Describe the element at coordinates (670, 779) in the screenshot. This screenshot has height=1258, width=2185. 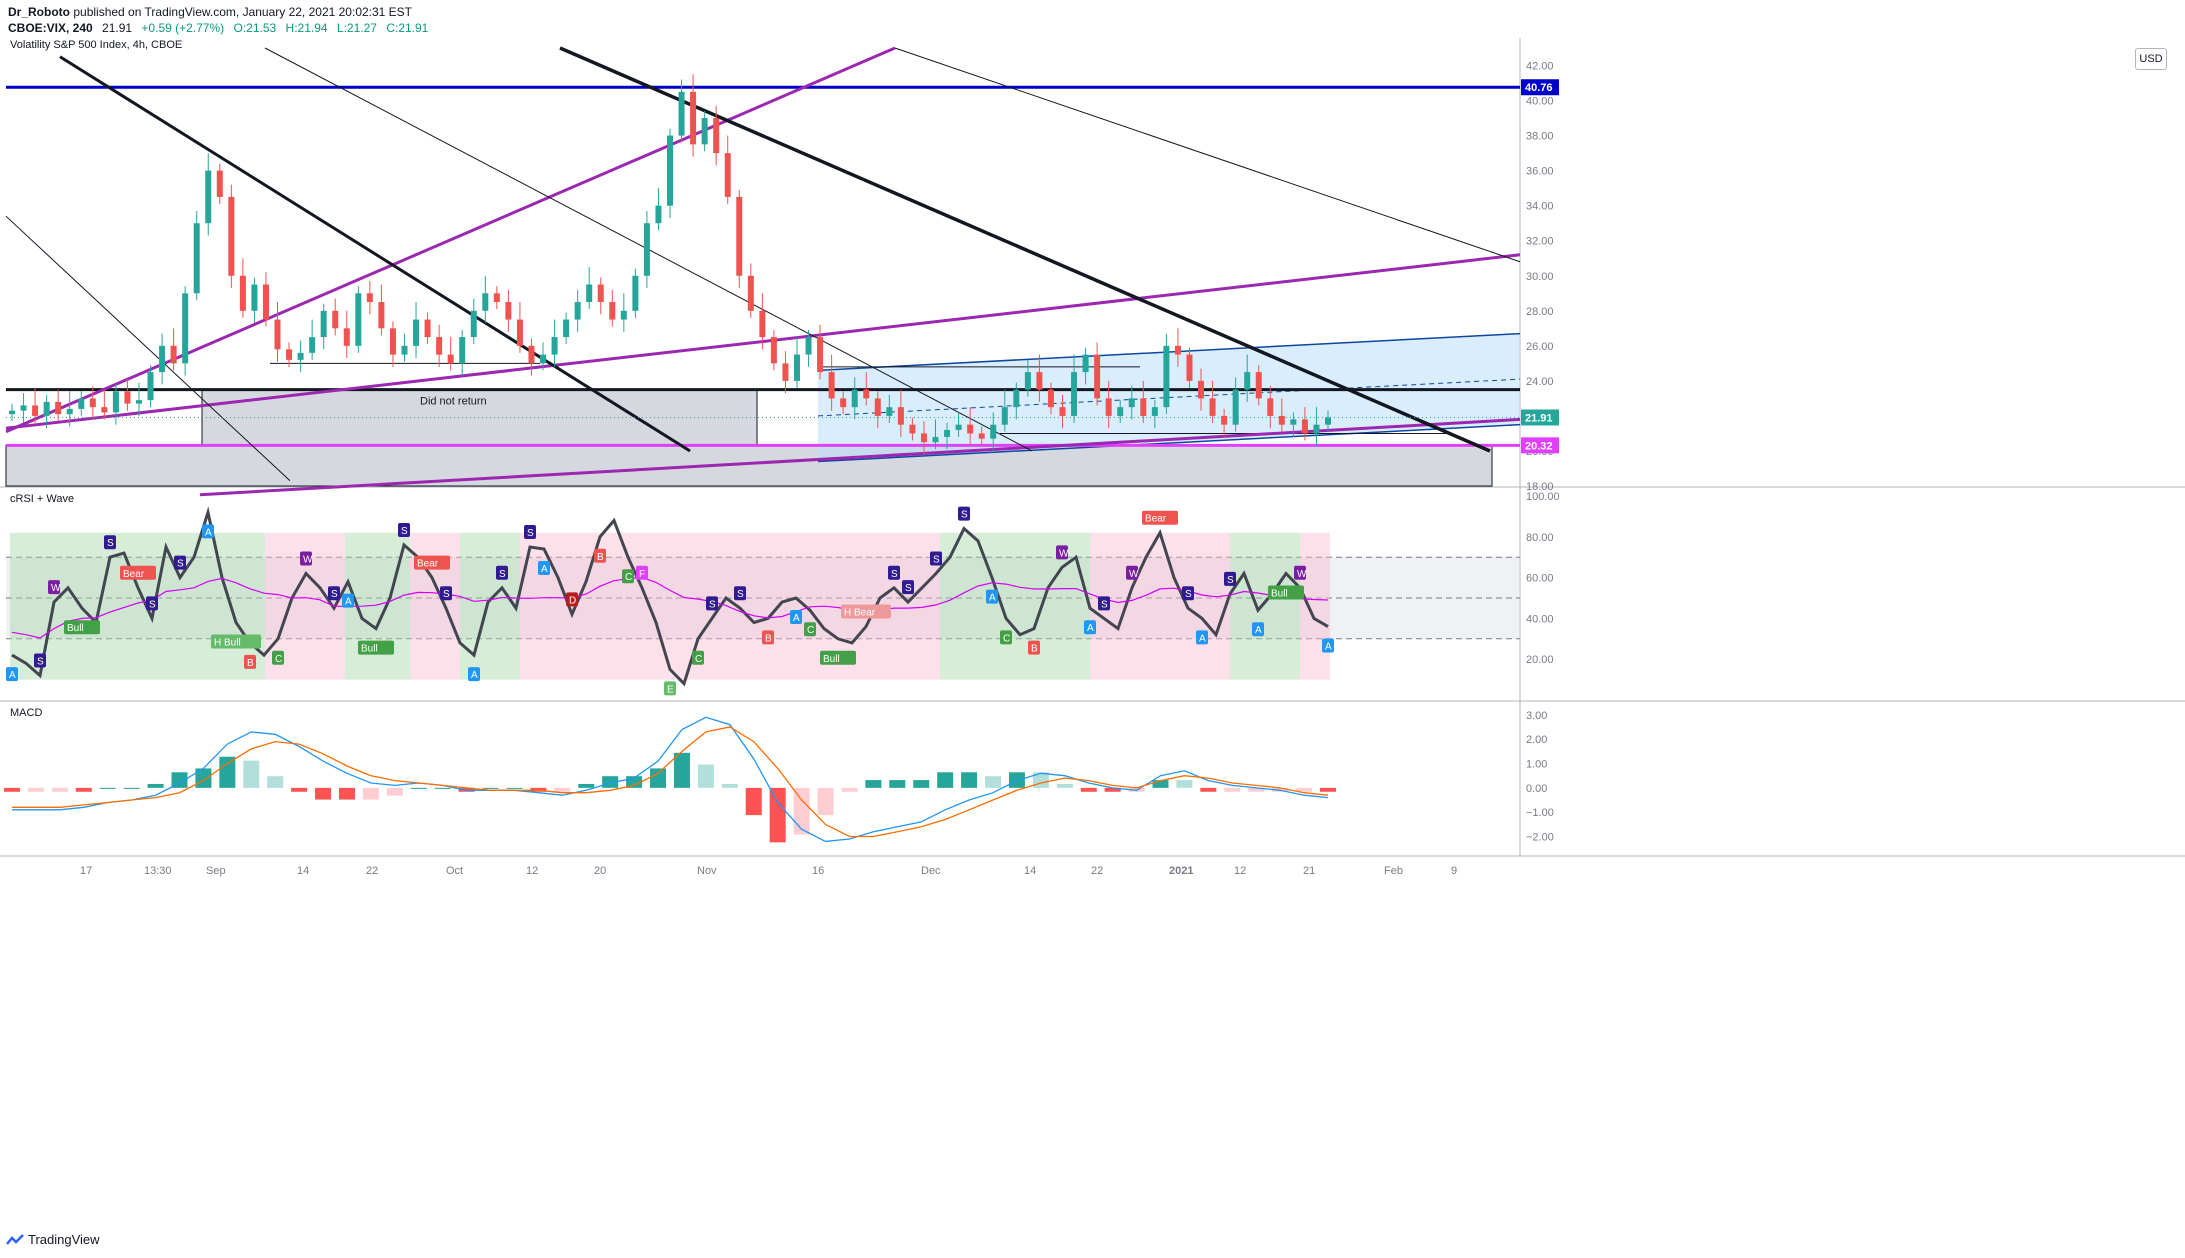
I see `macd-line` at that location.